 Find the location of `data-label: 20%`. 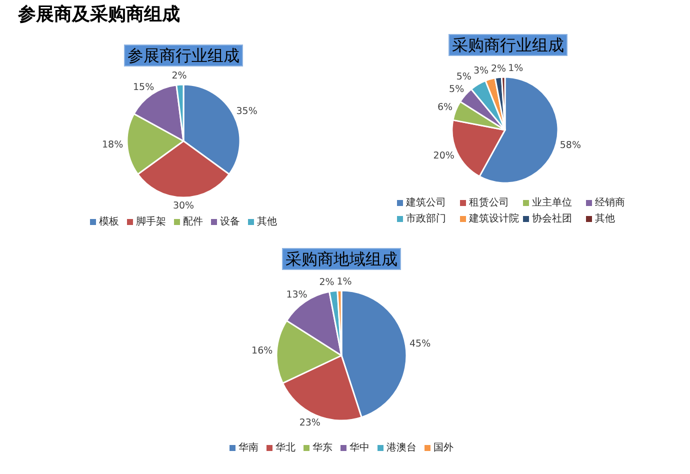

data-label: 20% is located at coordinates (443, 156).